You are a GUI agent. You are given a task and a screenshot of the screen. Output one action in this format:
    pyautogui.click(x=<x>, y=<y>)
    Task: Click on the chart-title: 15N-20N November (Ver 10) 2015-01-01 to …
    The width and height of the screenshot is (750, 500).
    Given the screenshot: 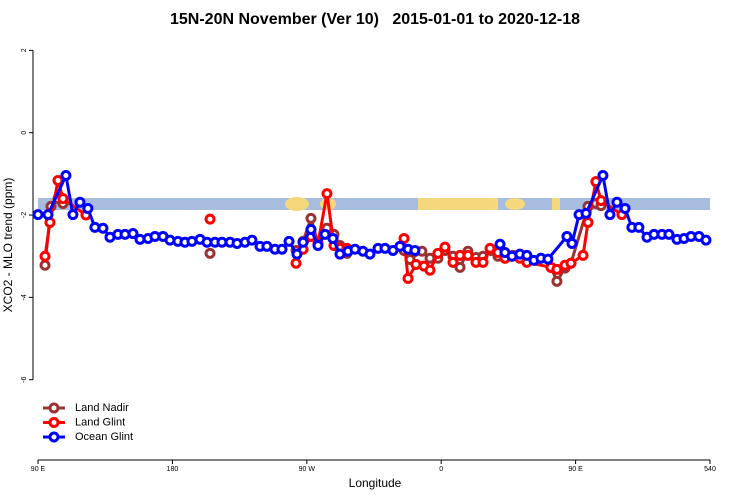 What is the action you would take?
    pyautogui.click(x=375, y=19)
    